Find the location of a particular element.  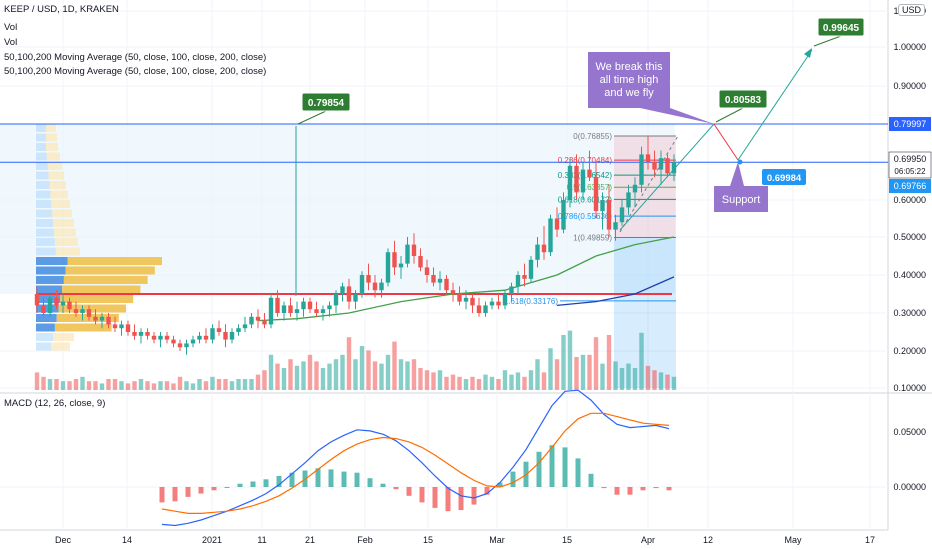

time-tick-label: 17 is located at coordinates (870, 540).